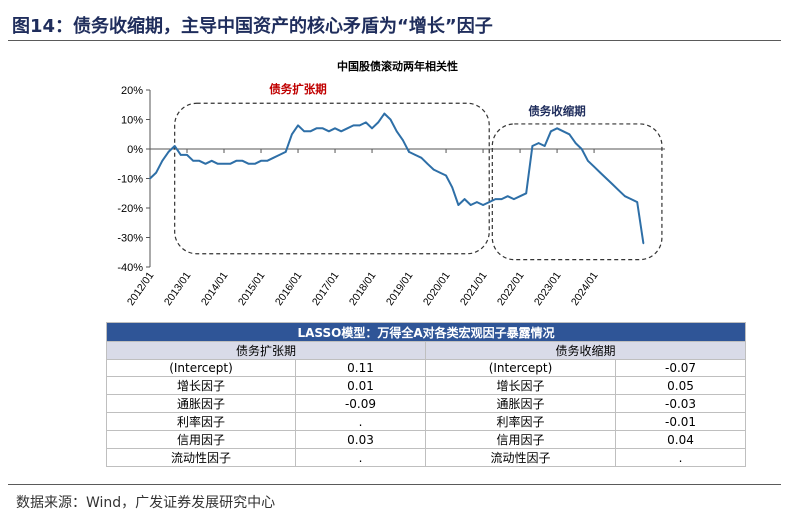 This screenshot has height=531, width=789. Describe the element at coordinates (548, 289) in the screenshot. I see `x-tick-label: 2023/01` at that location.